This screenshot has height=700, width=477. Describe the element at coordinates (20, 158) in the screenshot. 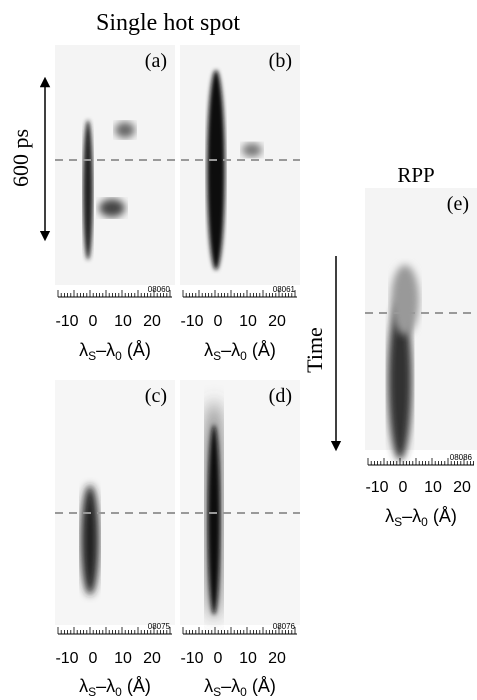

I see `scale-label: 600 ps` at that location.